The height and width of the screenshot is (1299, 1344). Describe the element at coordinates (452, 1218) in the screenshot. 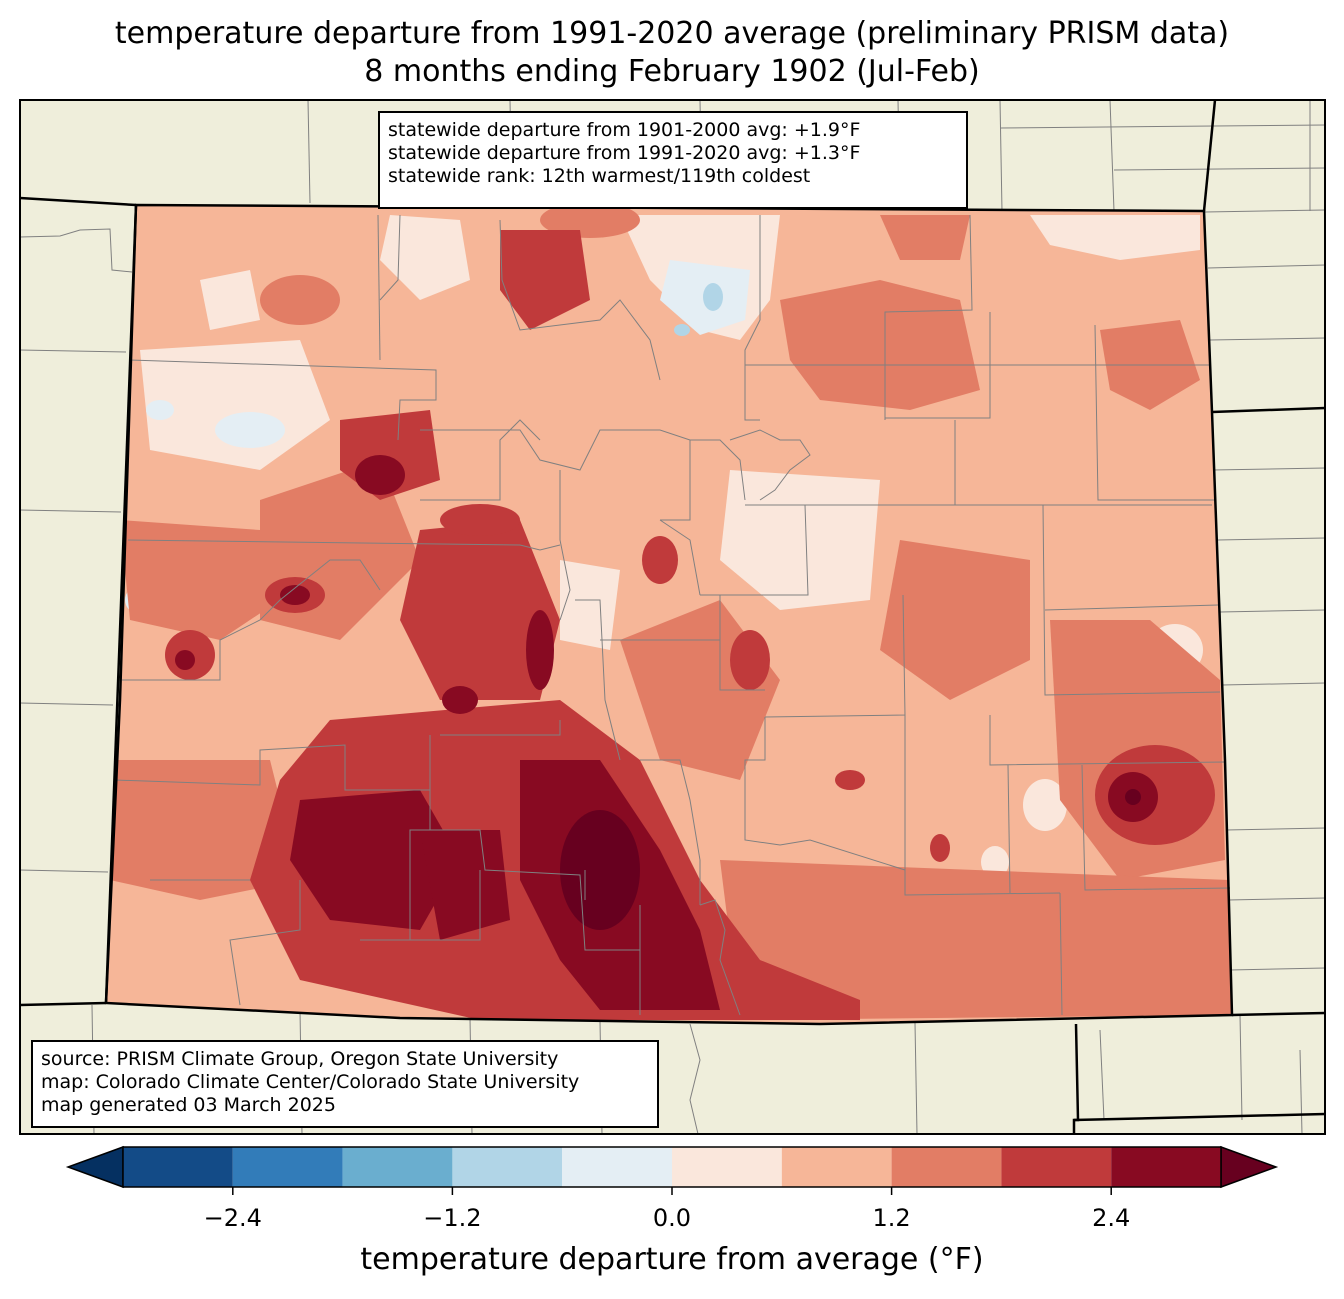

I see `colorbar-tick-label: −1.2` at that location.